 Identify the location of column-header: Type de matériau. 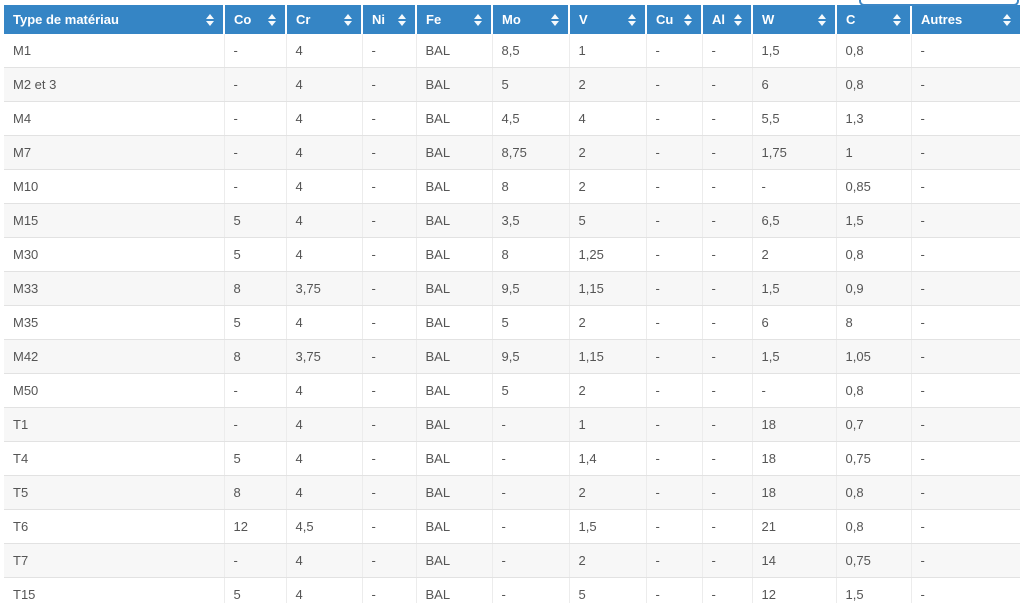
(114, 19).